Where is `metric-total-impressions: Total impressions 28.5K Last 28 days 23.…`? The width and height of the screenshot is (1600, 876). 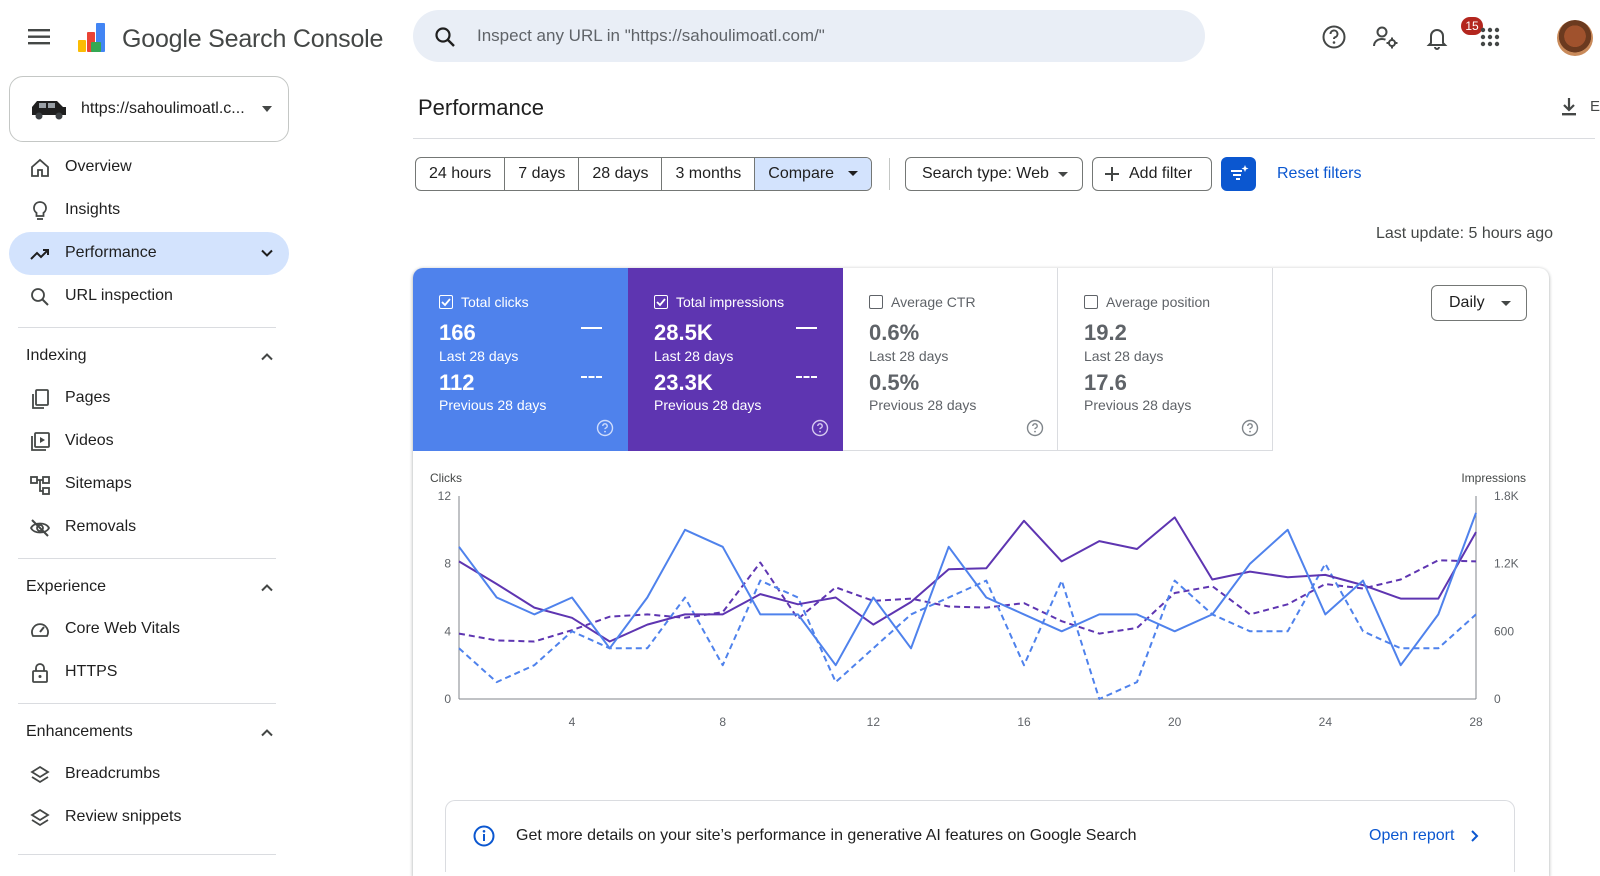 metric-total-impressions: Total impressions 28.5K Last 28 days 23.… is located at coordinates (735, 359).